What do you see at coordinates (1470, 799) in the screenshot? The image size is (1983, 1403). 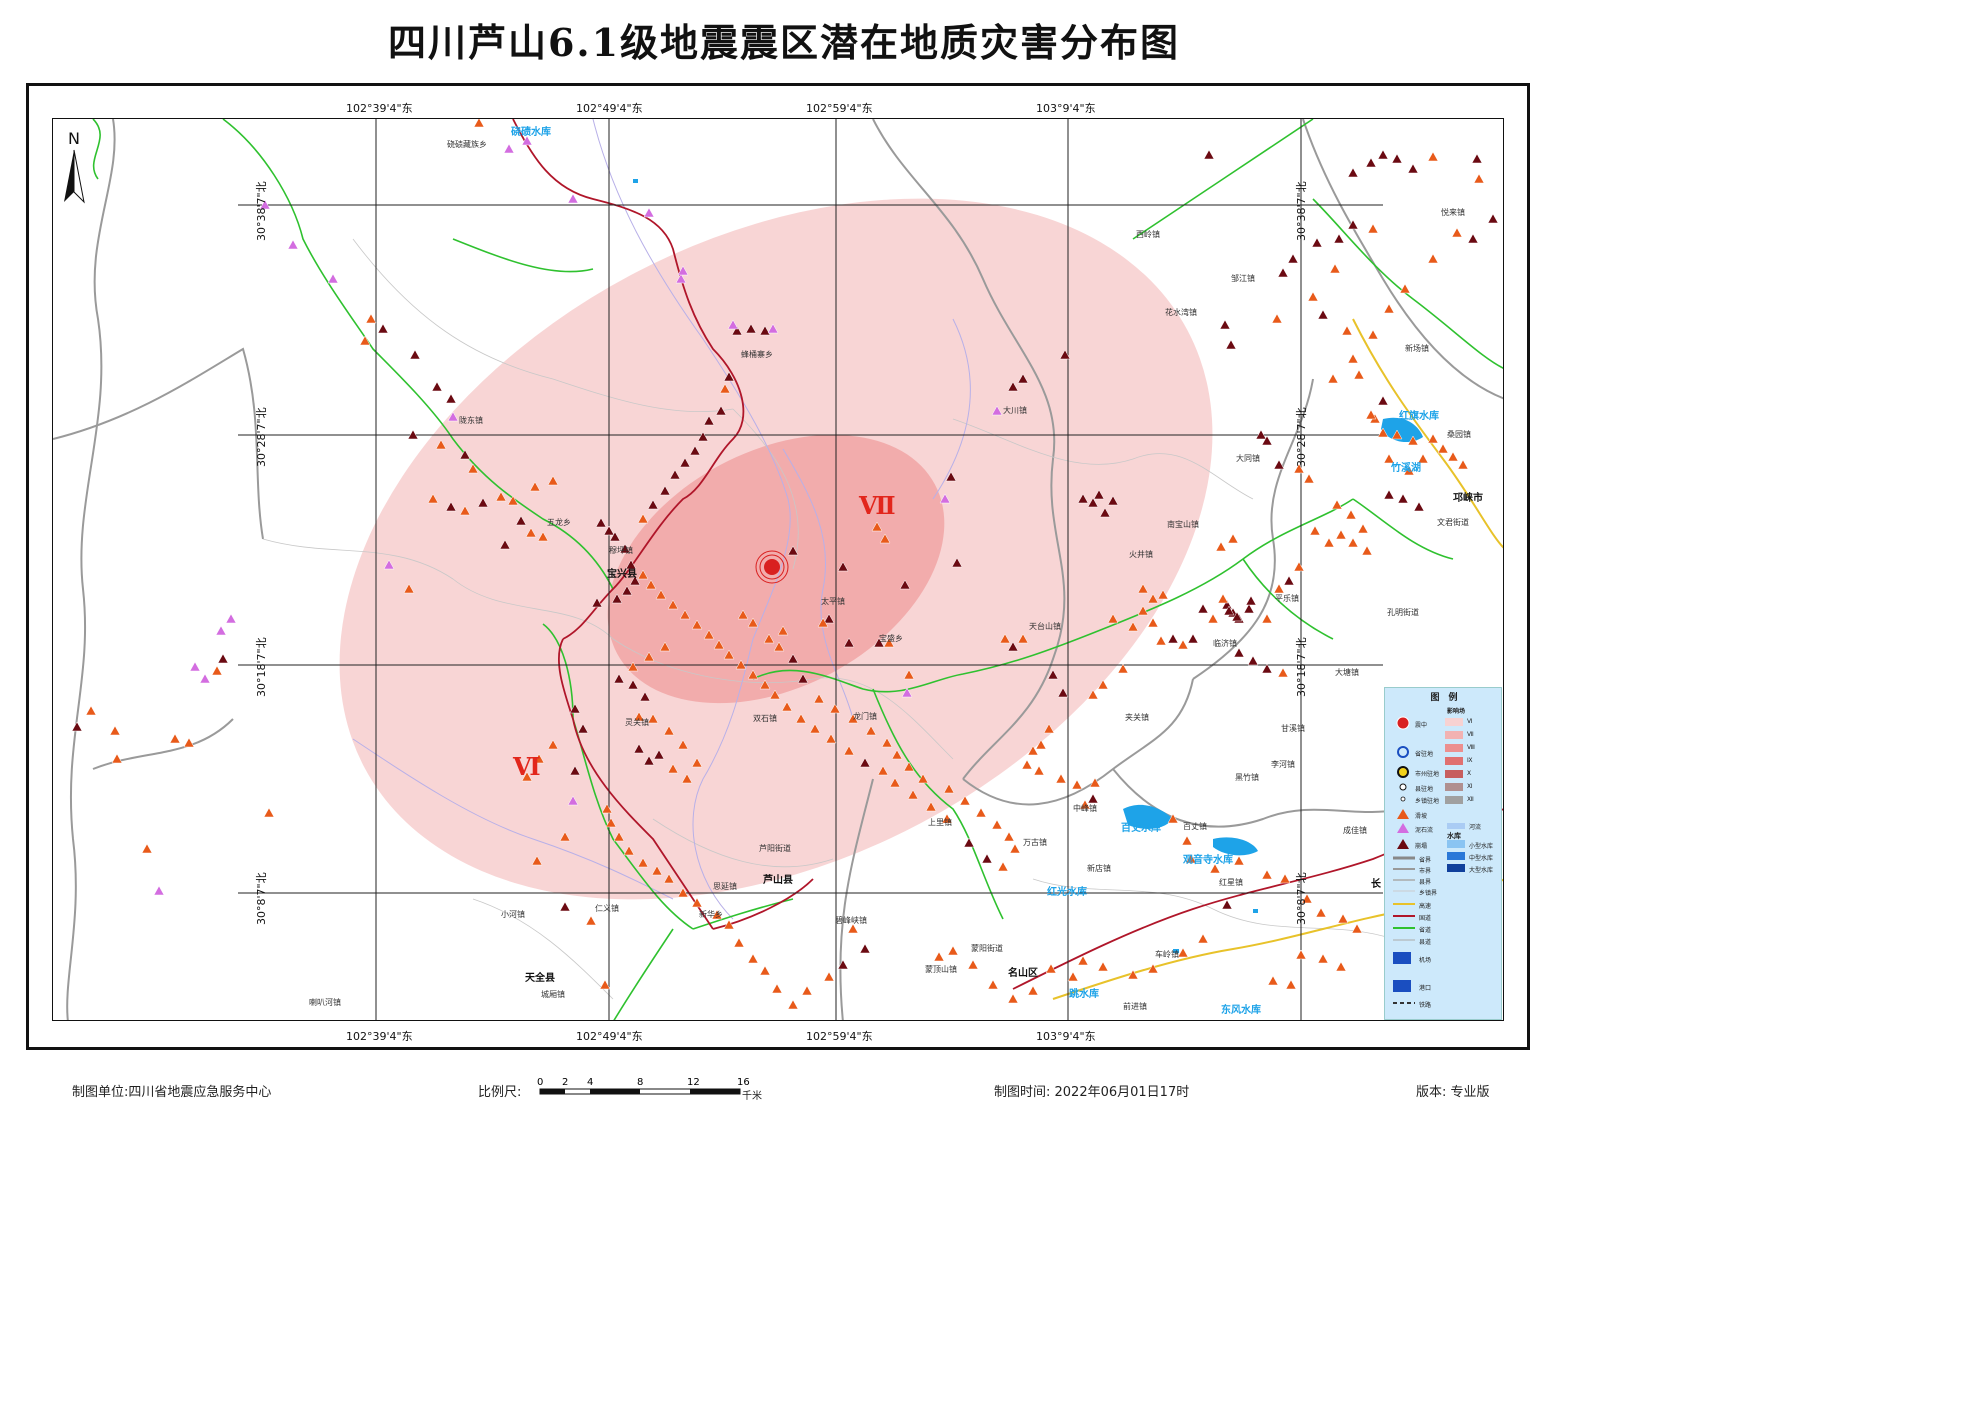 I see `legend-intensity-label: Ⅻ` at bounding box center [1470, 799].